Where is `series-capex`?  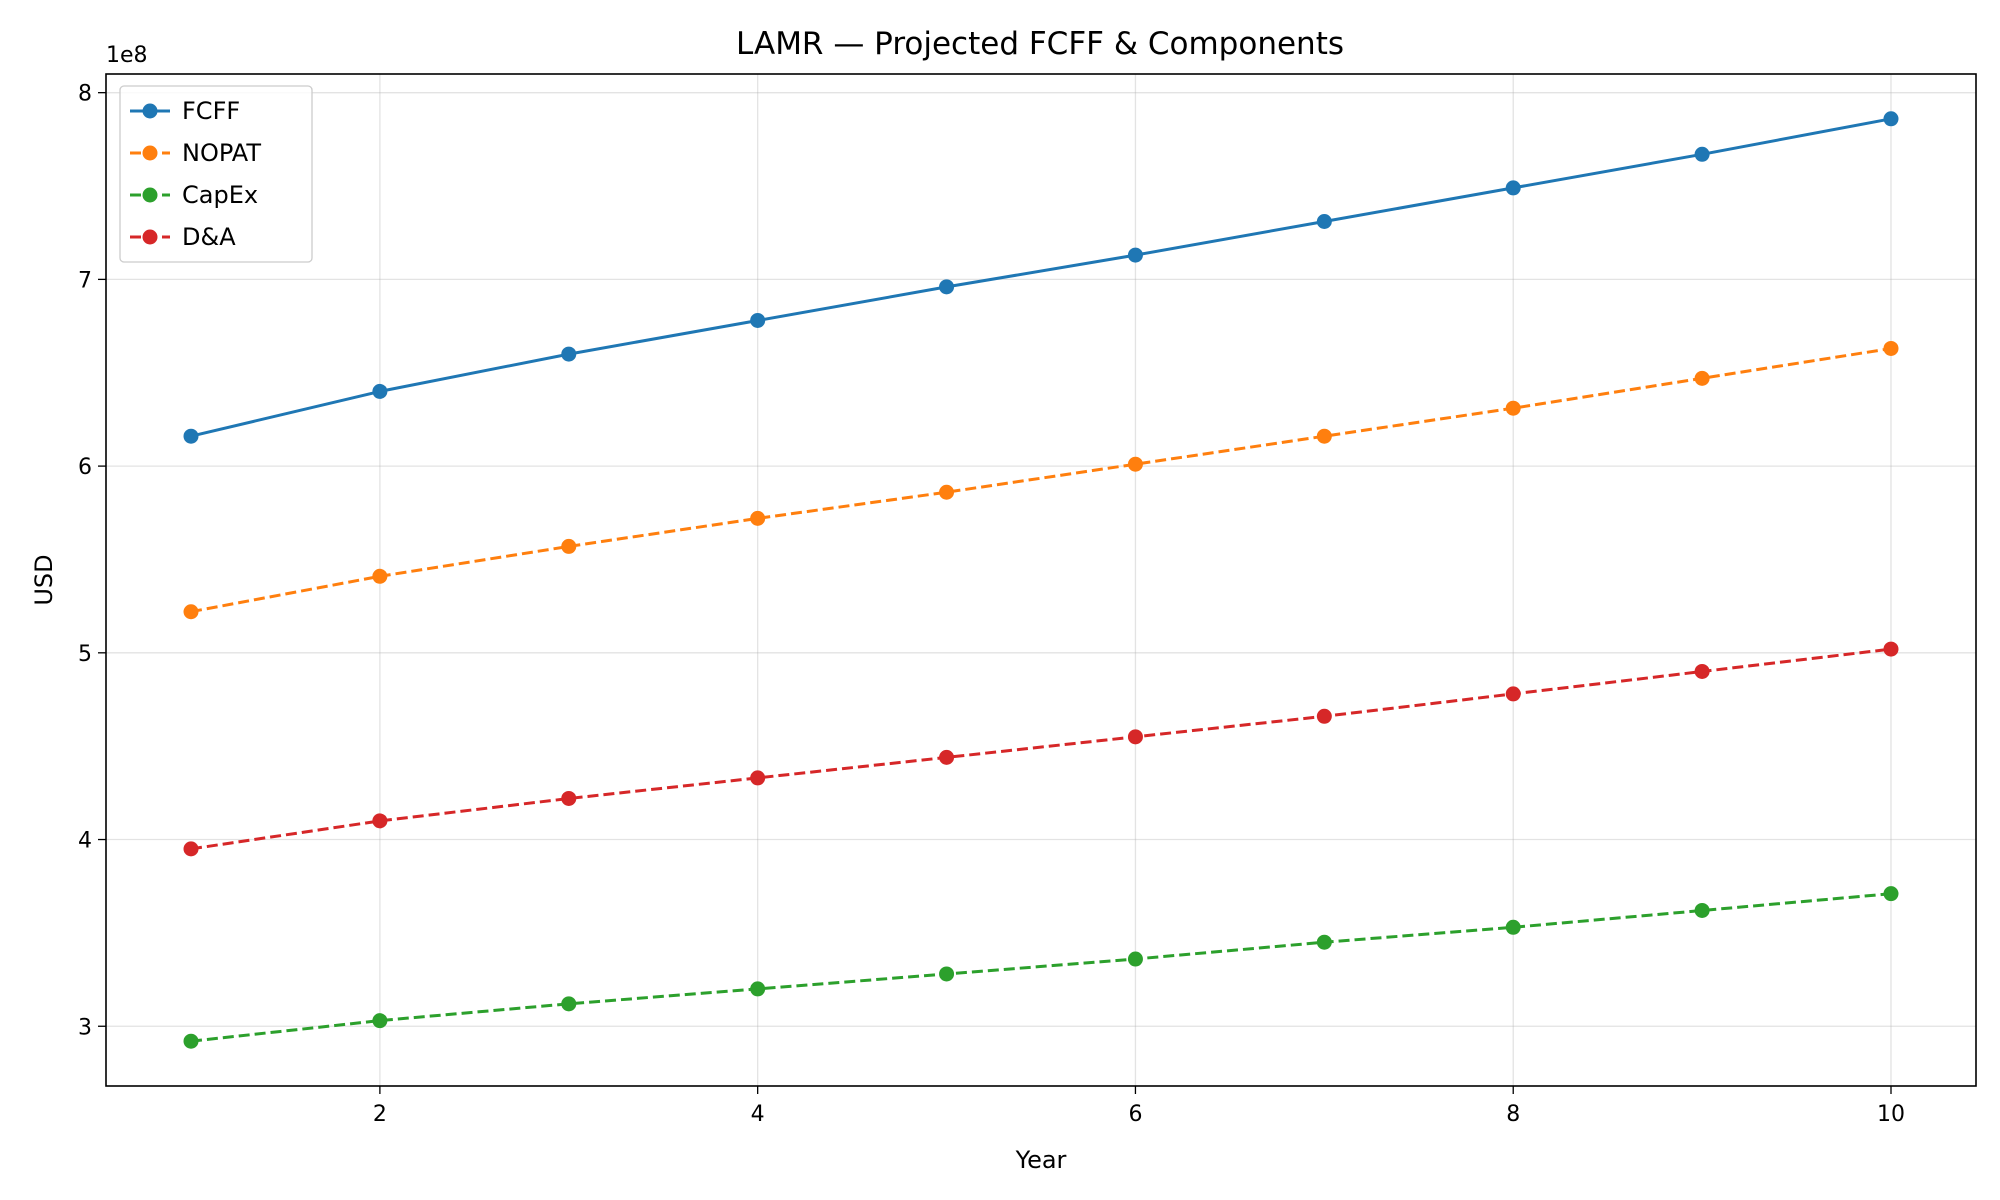
series-capex is located at coordinates (1041, 967).